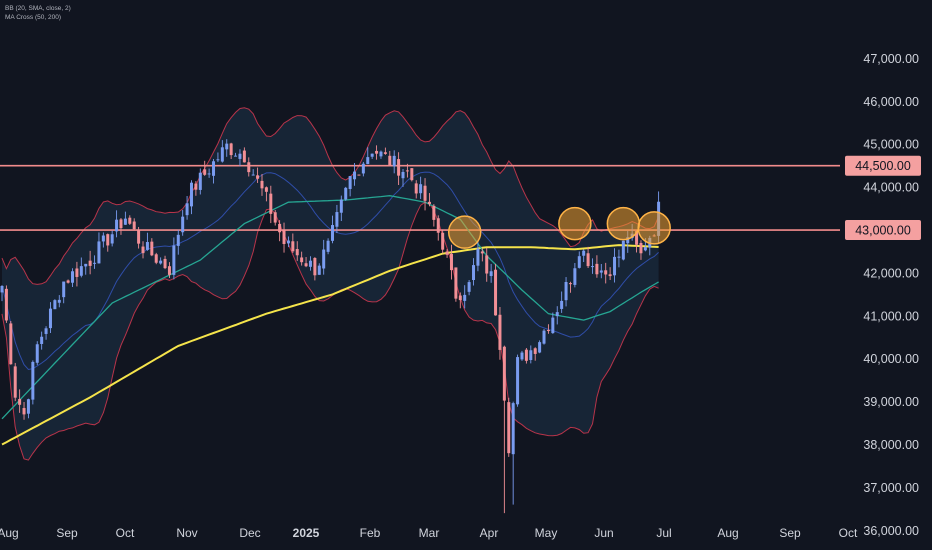 The width and height of the screenshot is (932, 550). I want to click on indicator-ma-cross-label: MA Cross (50, 200), so click(33, 17).